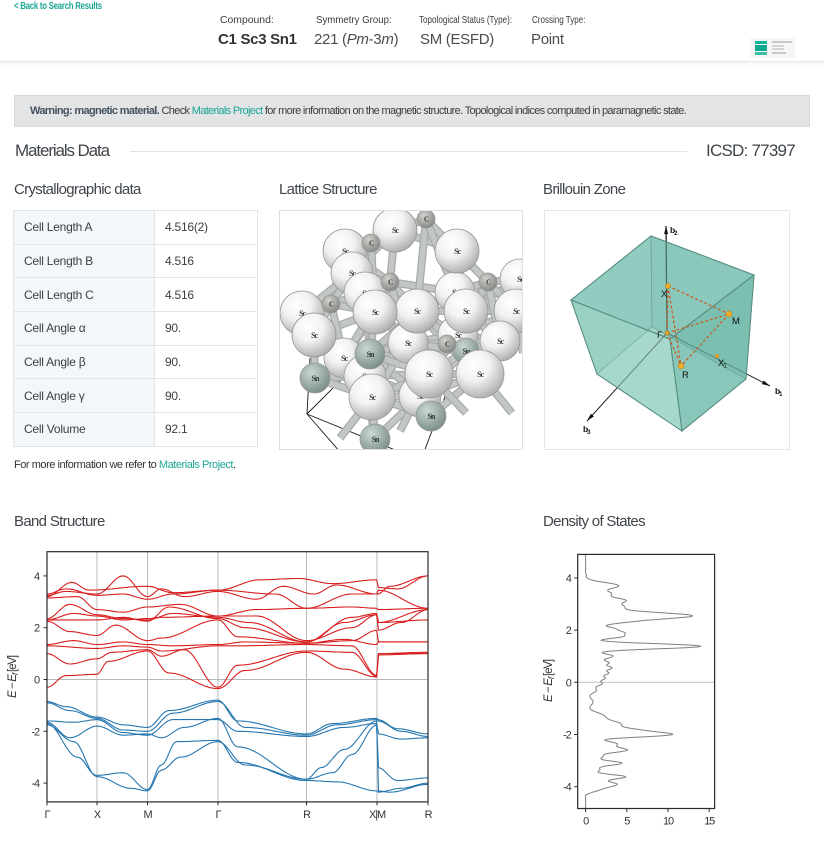 The width and height of the screenshot is (824, 844). Describe the element at coordinates (377, 815) in the screenshot. I see `svg-text: X|M` at that location.